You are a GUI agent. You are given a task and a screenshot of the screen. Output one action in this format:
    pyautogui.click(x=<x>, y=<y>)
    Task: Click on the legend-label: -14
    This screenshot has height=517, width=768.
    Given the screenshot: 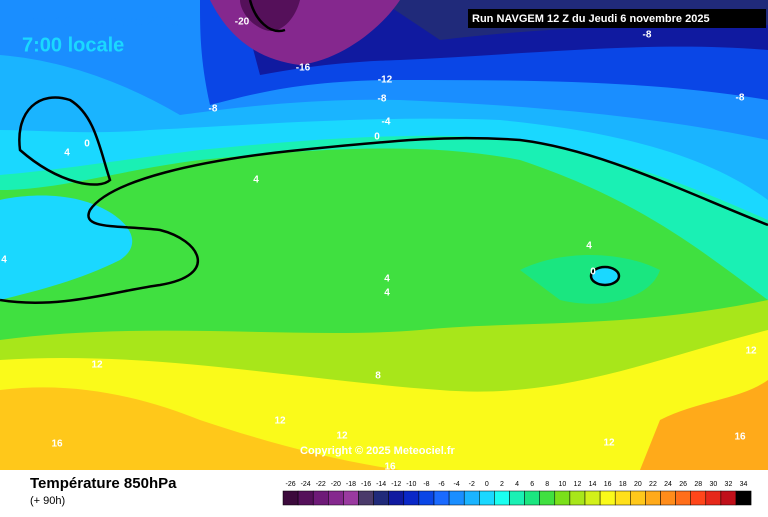 What is the action you would take?
    pyautogui.click(x=381, y=484)
    